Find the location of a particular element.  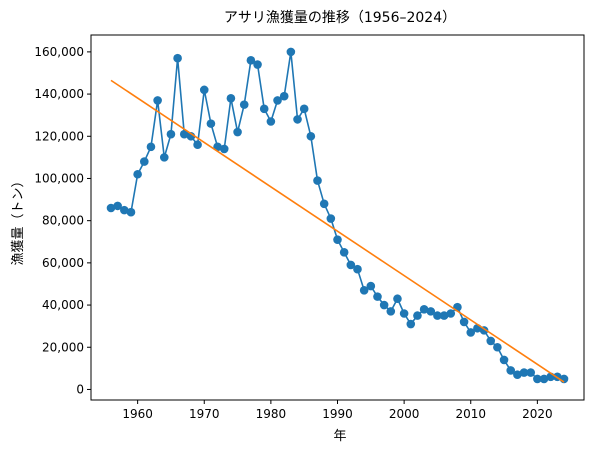

x-tick-label: 1980 is located at coordinates (271, 414).